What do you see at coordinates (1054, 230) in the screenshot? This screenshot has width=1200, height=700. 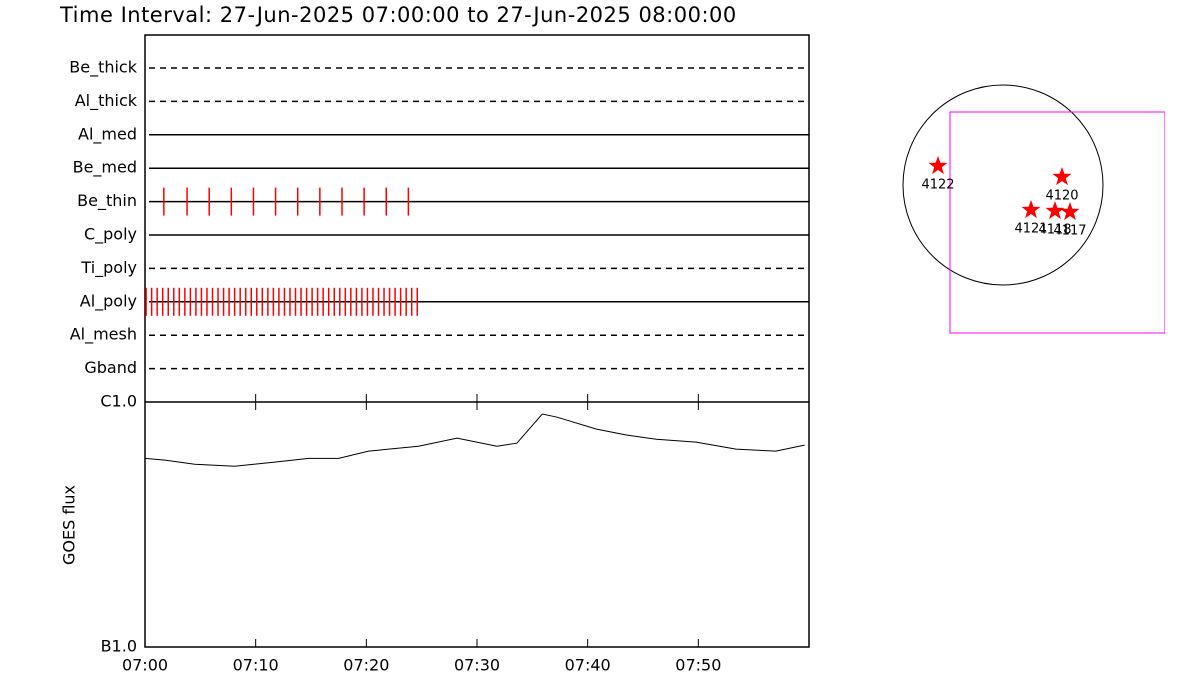 I see `region-label: 4118` at bounding box center [1054, 230].